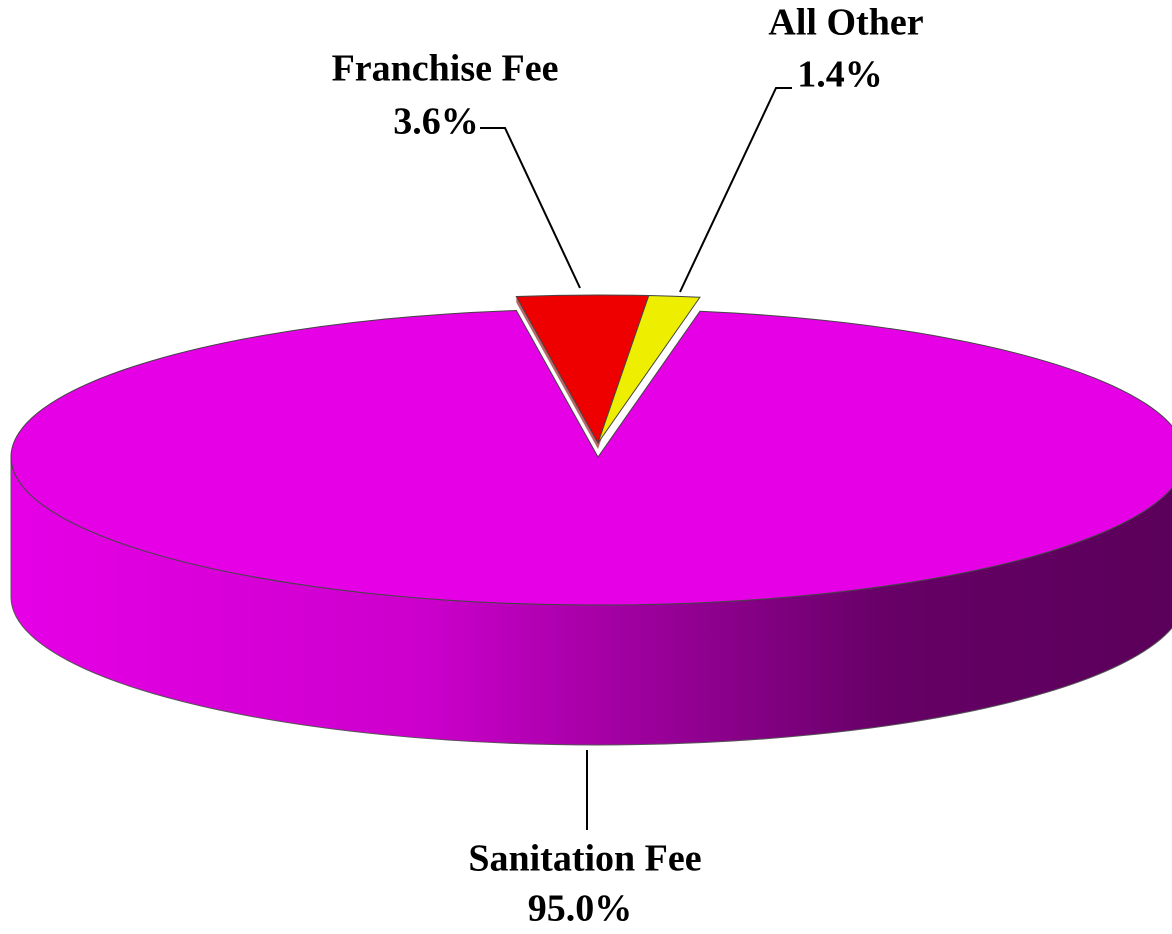 This screenshot has width=1172, height=934. What do you see at coordinates (445, 69) in the screenshot?
I see `slice-label: Franchise Fee` at bounding box center [445, 69].